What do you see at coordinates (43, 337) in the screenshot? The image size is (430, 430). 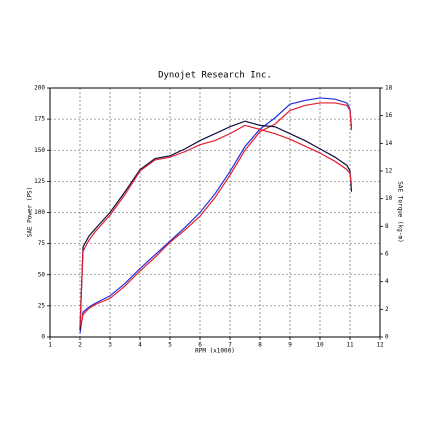 I see `y-tick-label: 0` at bounding box center [43, 337].